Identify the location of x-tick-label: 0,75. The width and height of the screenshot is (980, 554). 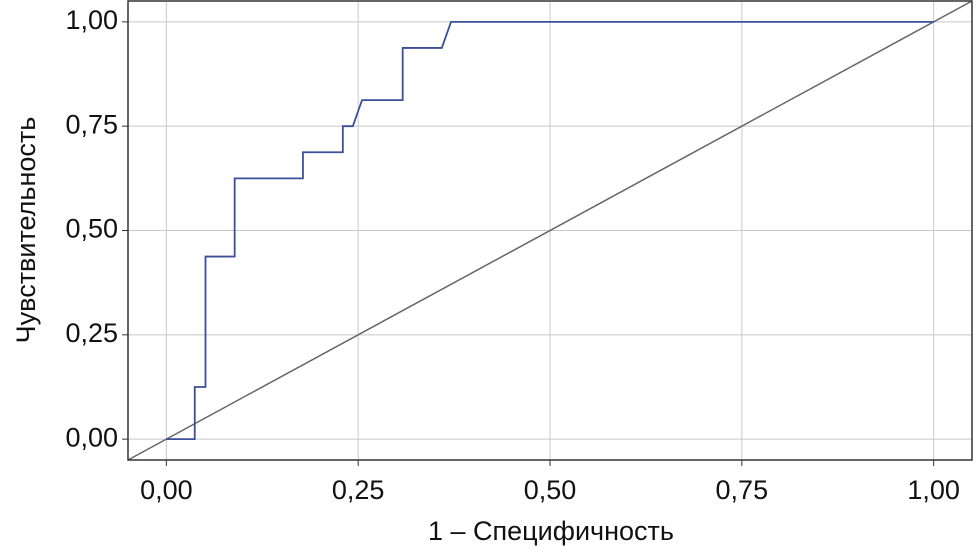
(742, 490).